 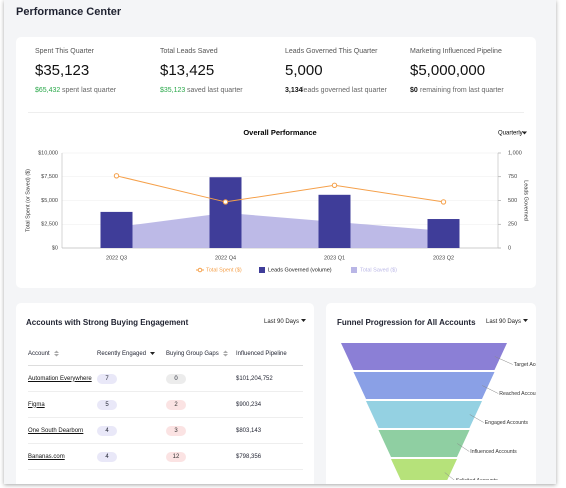 I want to click on funnel-label: Target Accounts, so click(x=525, y=365).